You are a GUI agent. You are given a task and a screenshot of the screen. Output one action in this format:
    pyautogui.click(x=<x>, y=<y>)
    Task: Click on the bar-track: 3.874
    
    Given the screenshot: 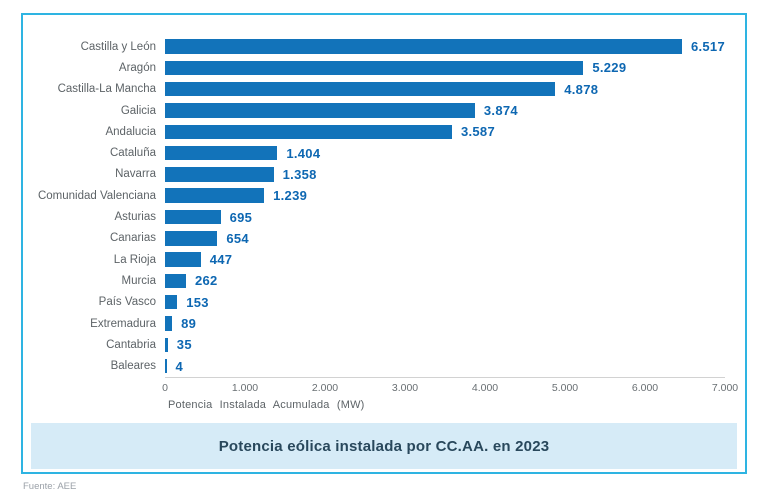 What is the action you would take?
    pyautogui.click(x=445, y=110)
    